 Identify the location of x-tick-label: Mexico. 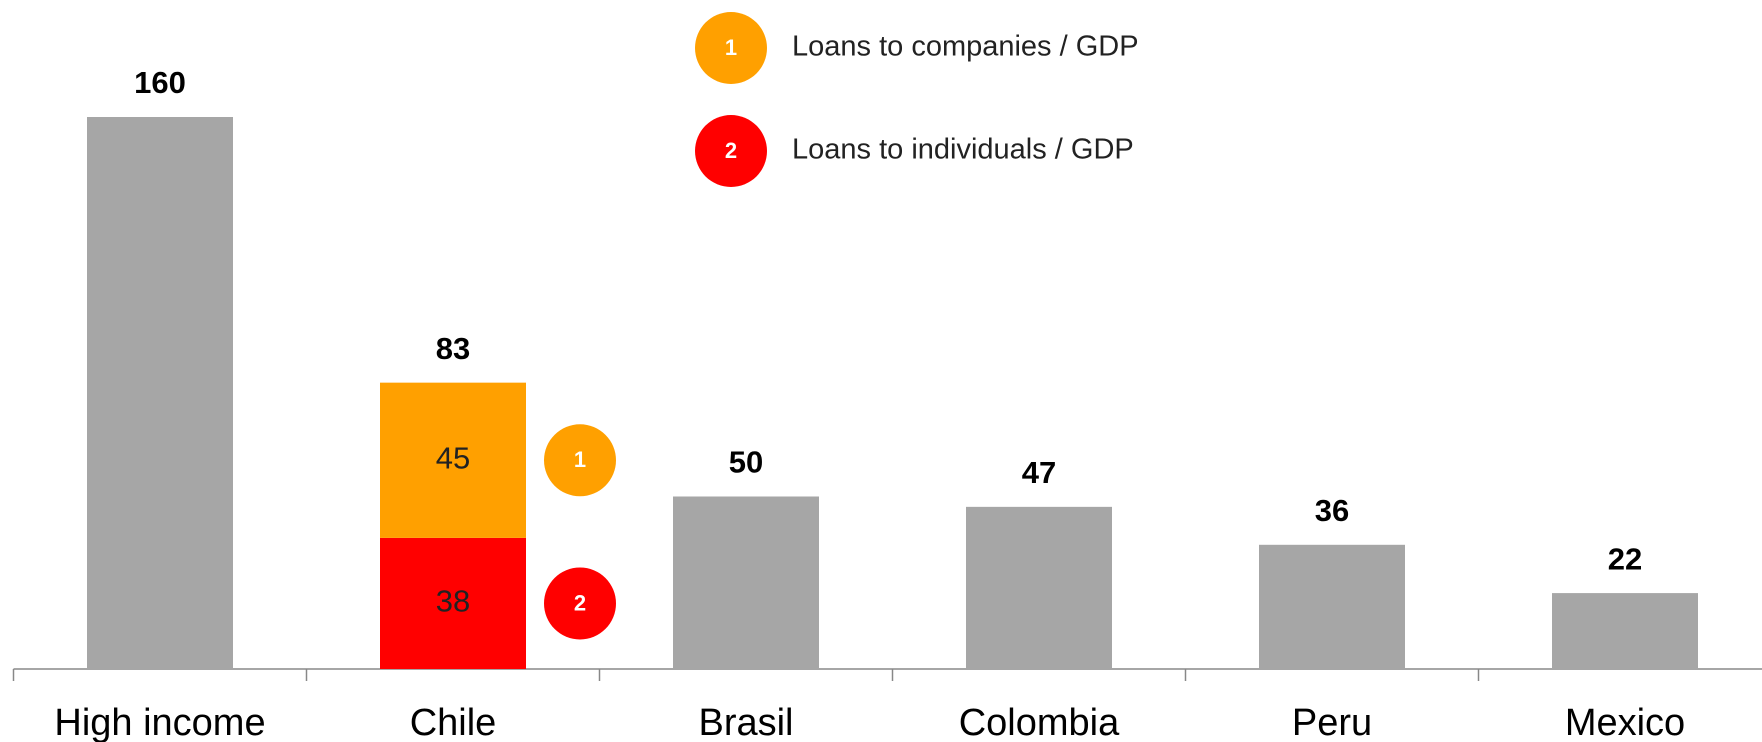
(1625, 722).